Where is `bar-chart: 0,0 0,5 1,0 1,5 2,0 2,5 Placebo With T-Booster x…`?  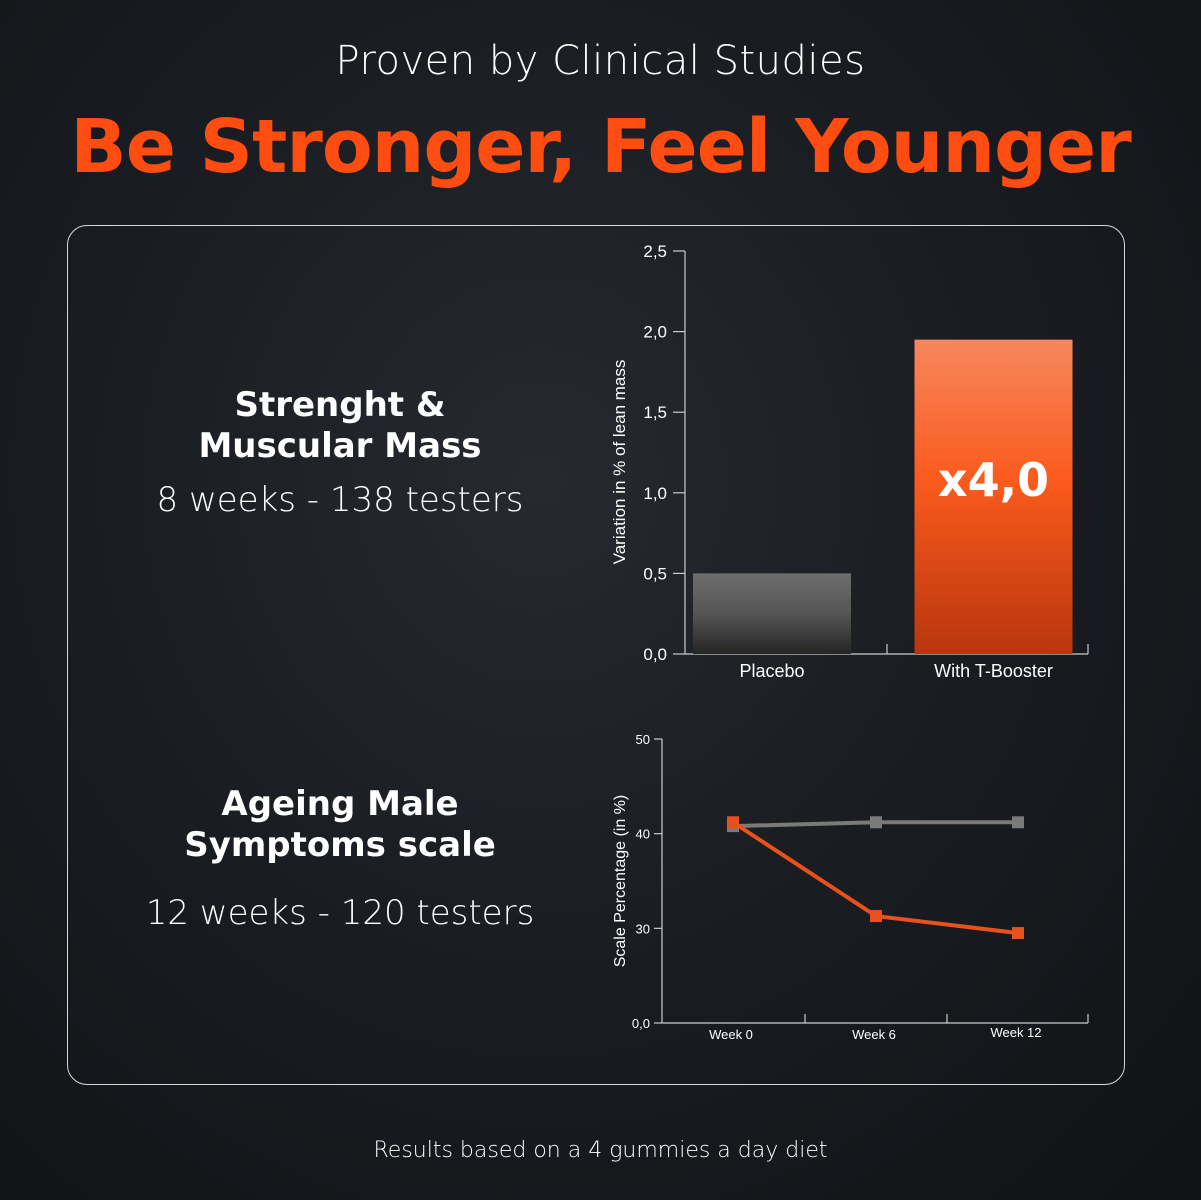 bar-chart: 0,0 0,5 1,0 1,5 2,0 2,5 Placebo With T-Booster x… is located at coordinates (849, 461).